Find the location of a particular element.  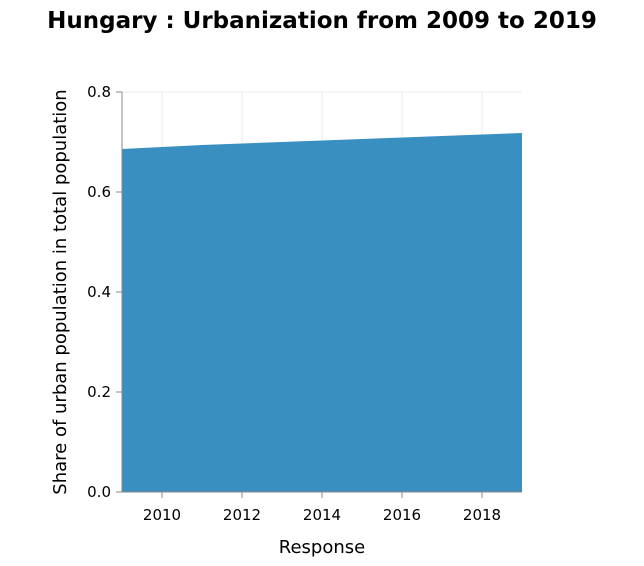

x-tick-label-3: 2016 is located at coordinates (402, 515).